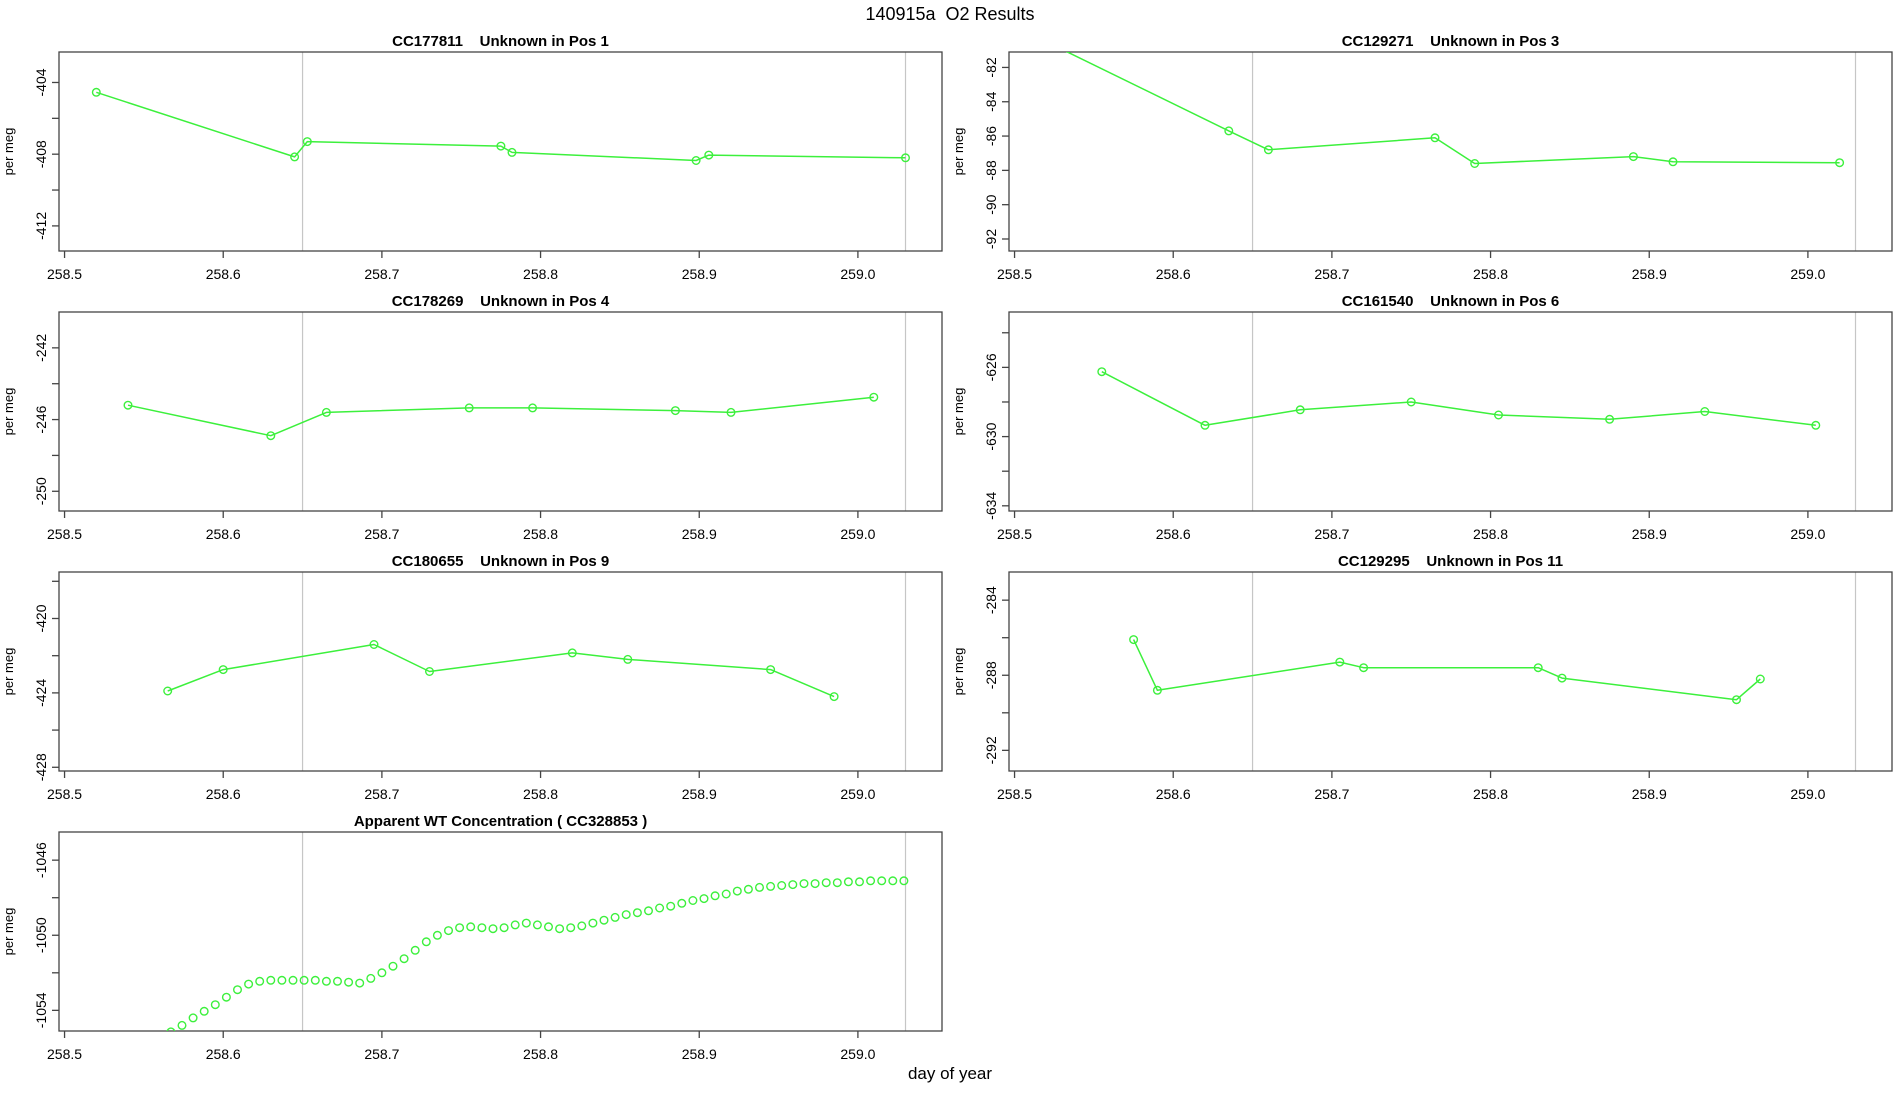 The width and height of the screenshot is (1900, 1100). I want to click on subplot-title: CC178269 Unknown in Pos 4, so click(501, 301).